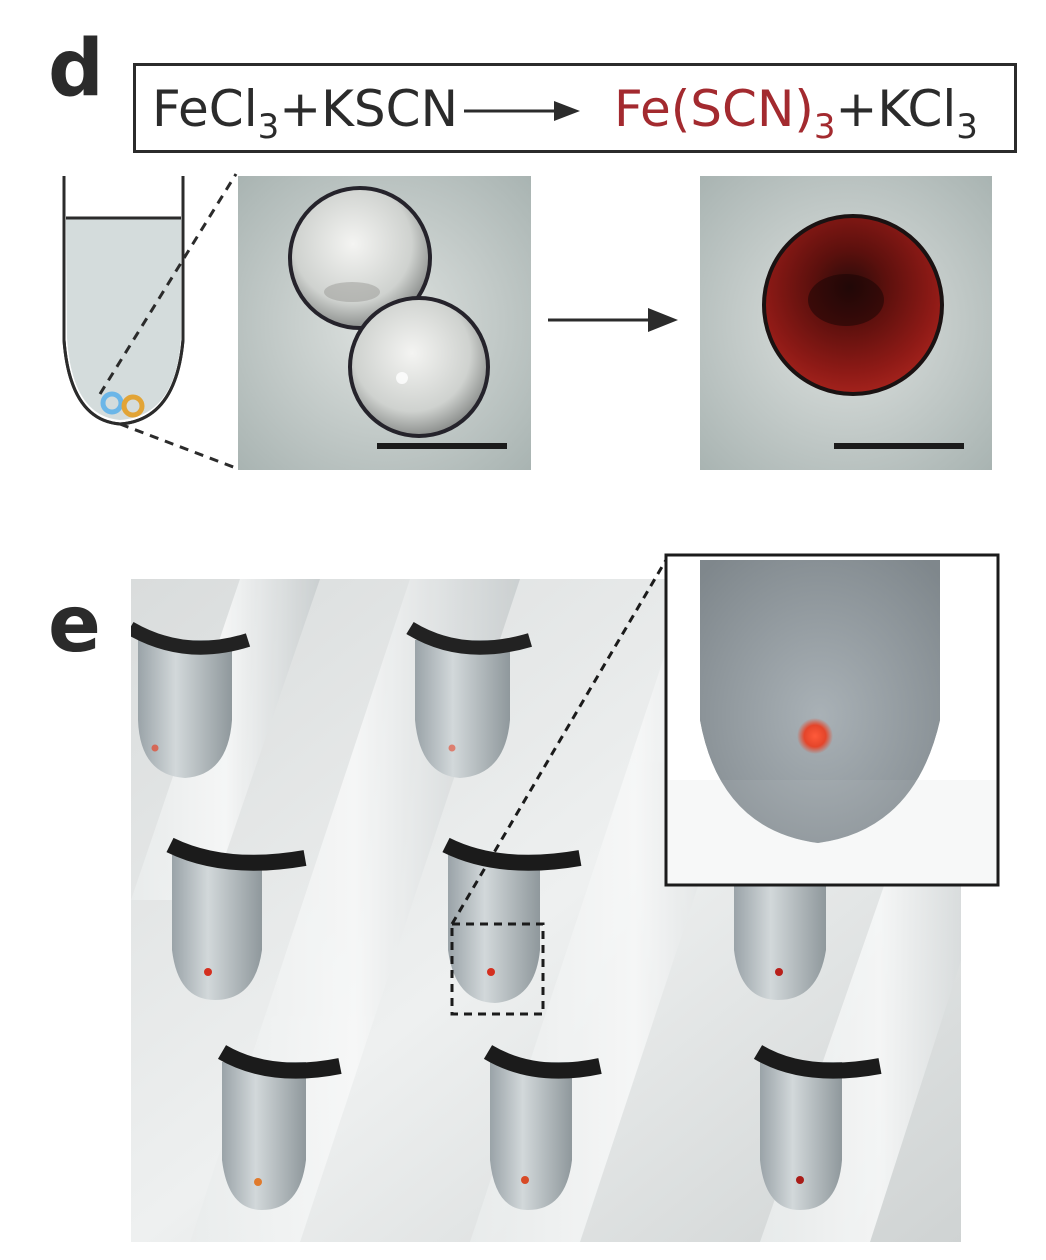 Image resolution: width=1046 pixels, height=1260 pixels. I want to click on tube-r3-c3, so click(817, 1127).